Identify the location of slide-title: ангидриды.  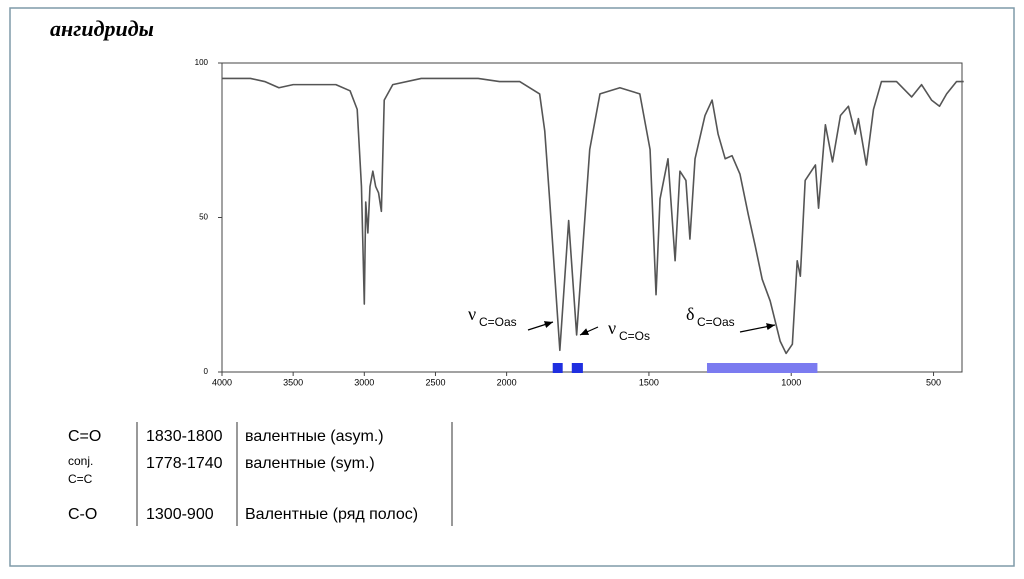
(102, 28).